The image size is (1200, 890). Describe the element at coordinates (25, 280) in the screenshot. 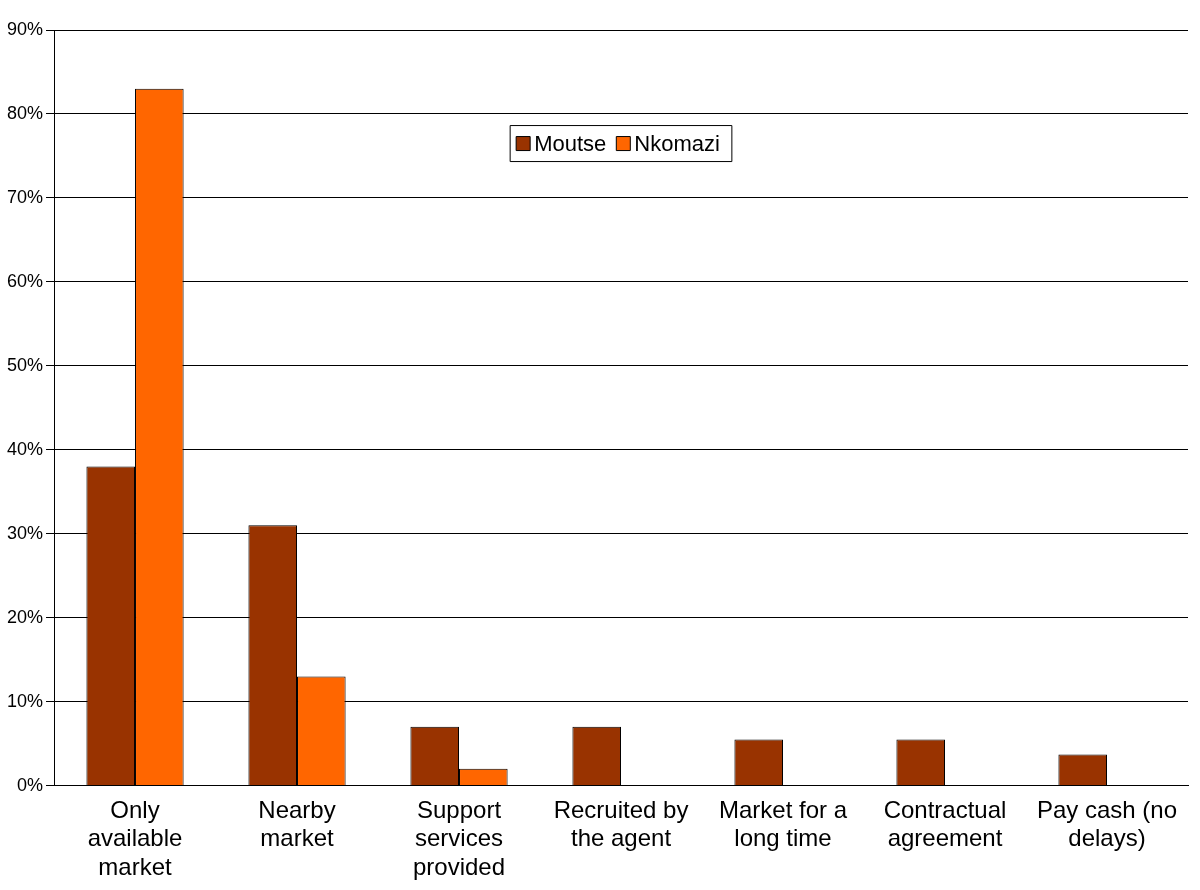

I see `y-tick-label: 60%` at that location.